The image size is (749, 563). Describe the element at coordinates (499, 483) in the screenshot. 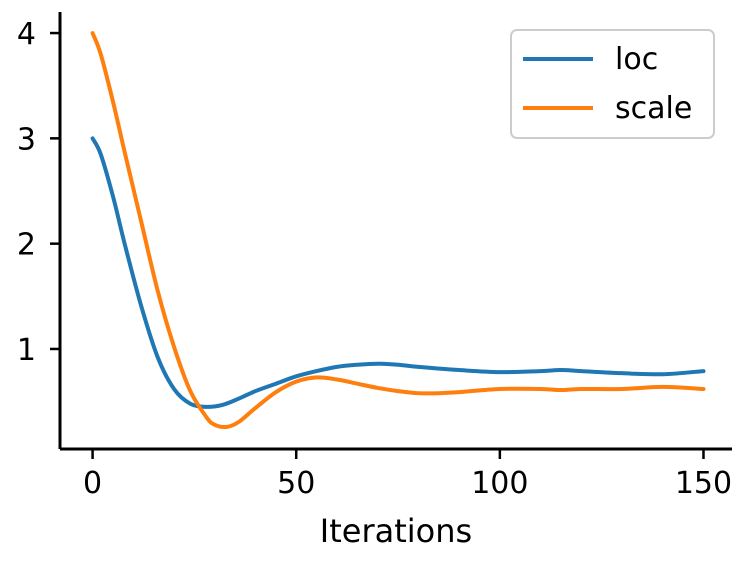

I see `x-tick-label: 100` at that location.